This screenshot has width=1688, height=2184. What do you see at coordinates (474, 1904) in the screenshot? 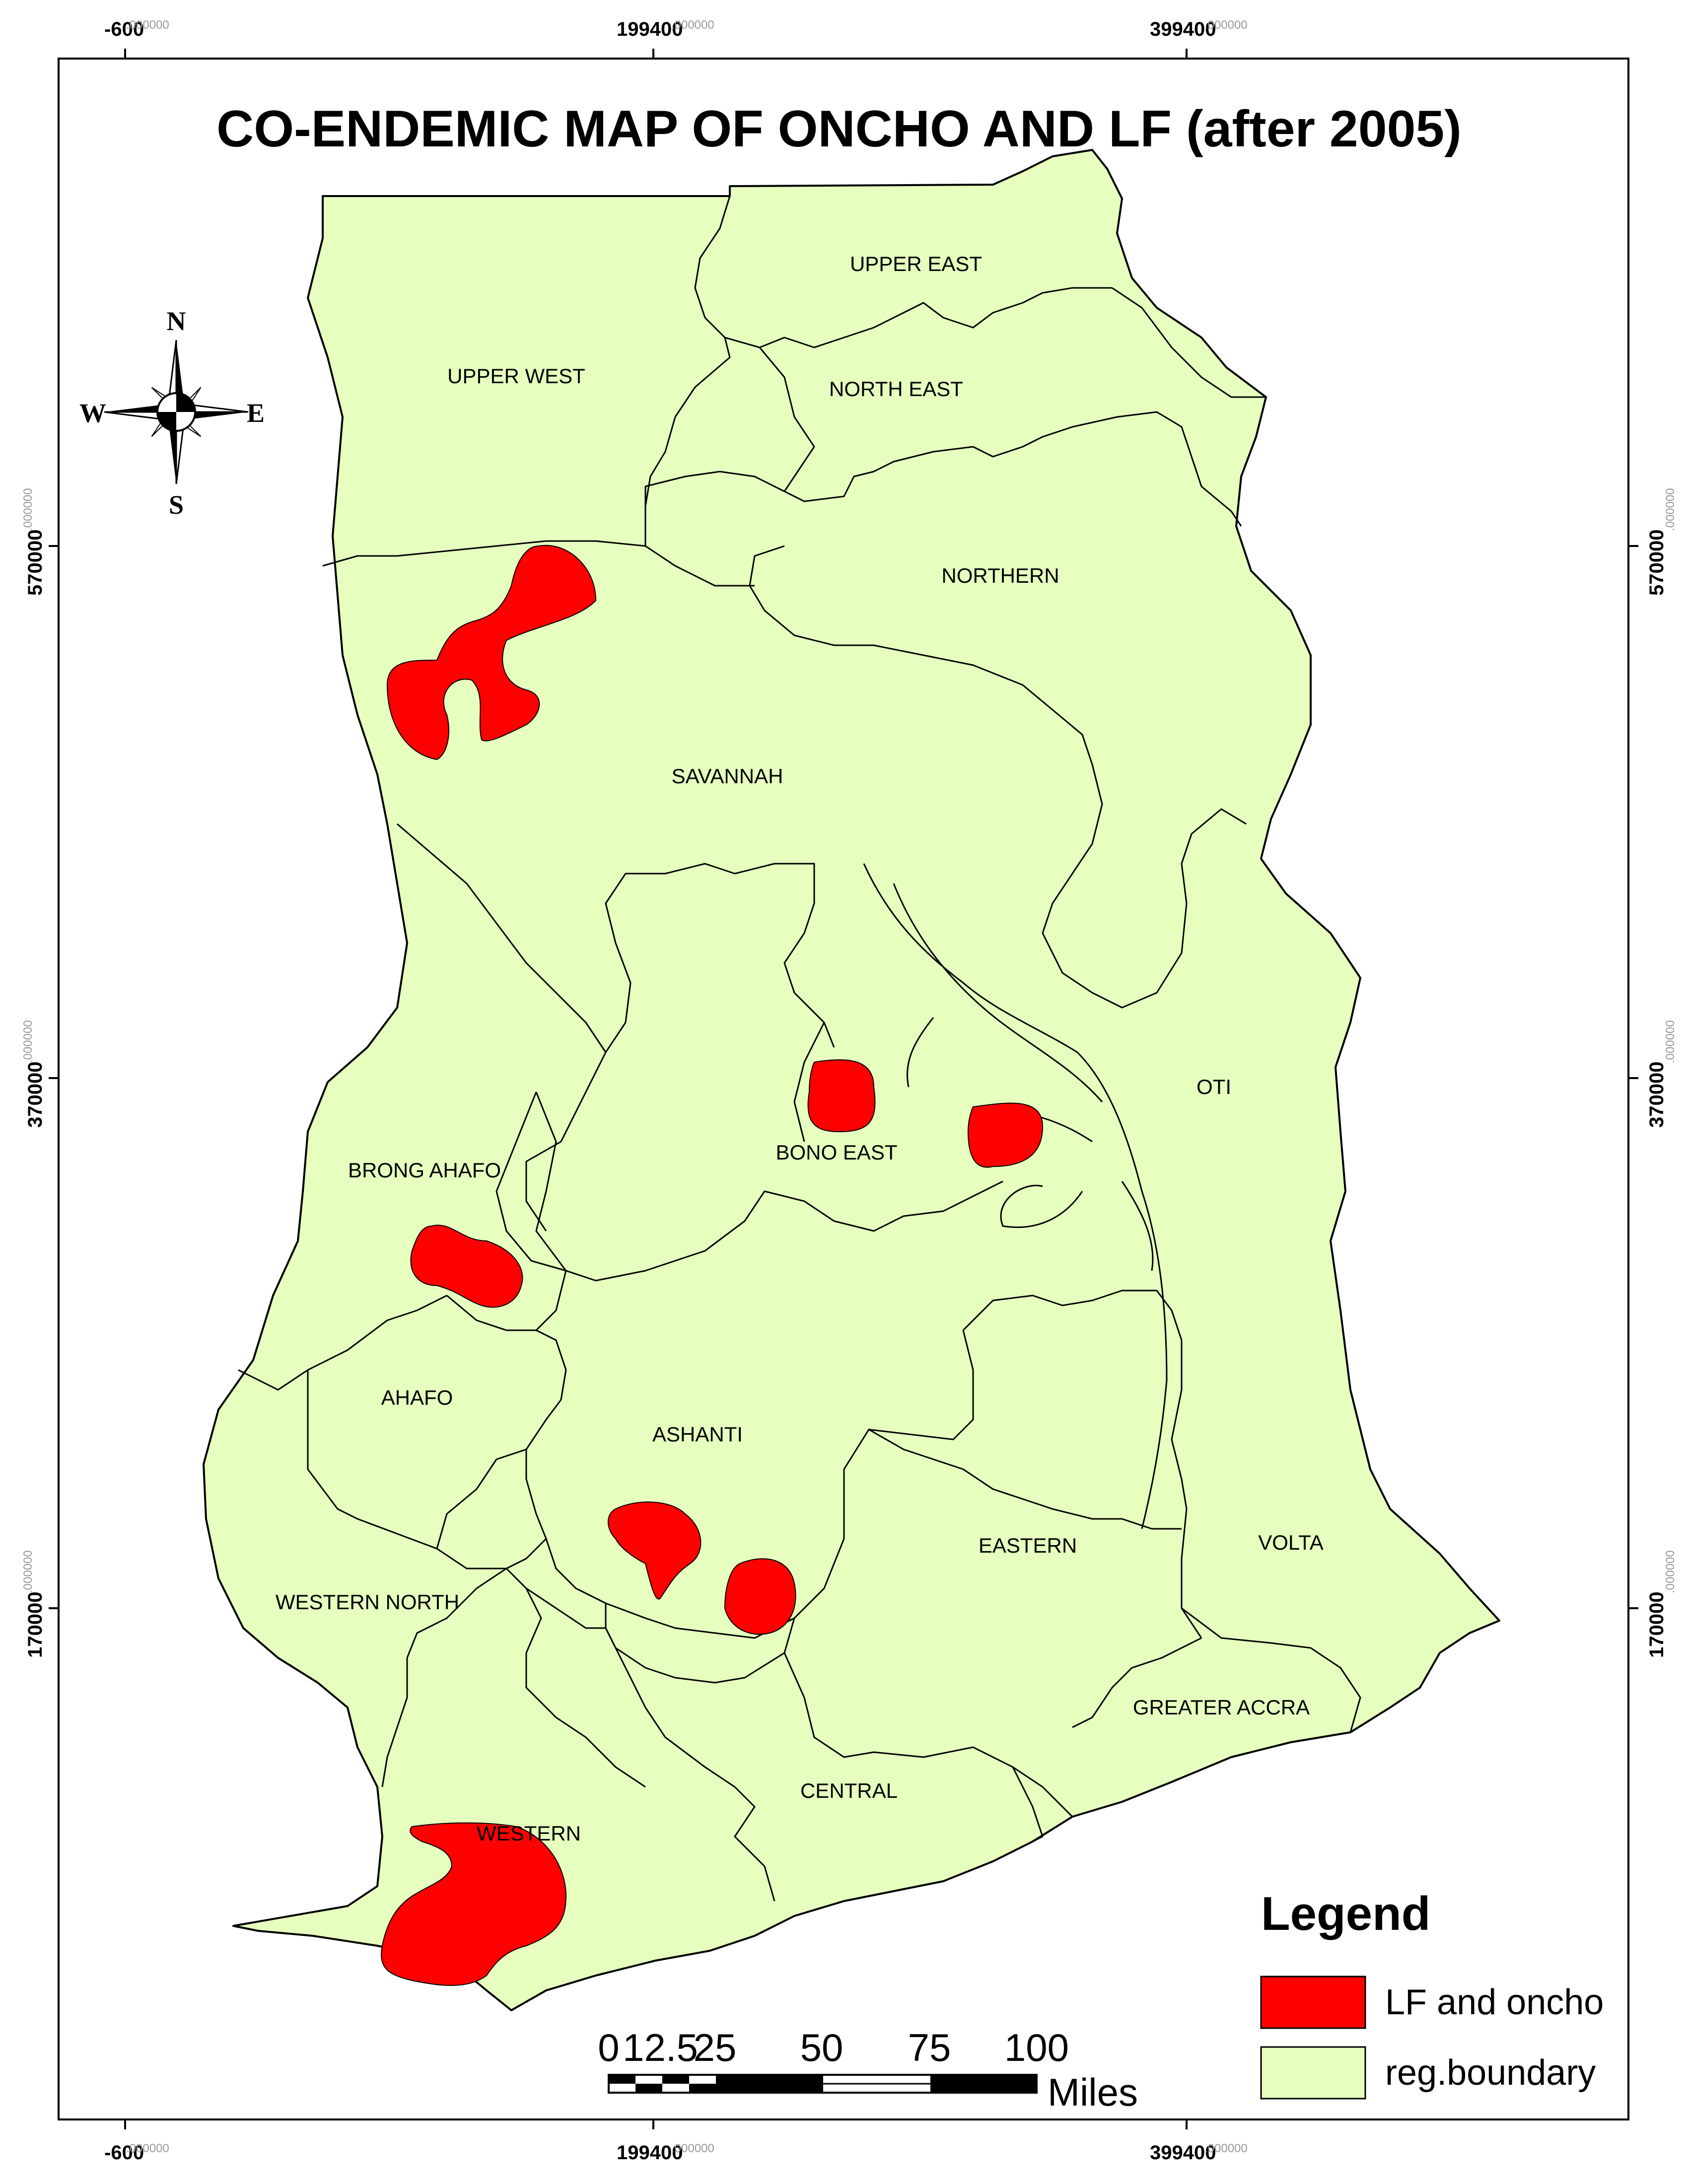
I see `endemic-patch-western` at bounding box center [474, 1904].